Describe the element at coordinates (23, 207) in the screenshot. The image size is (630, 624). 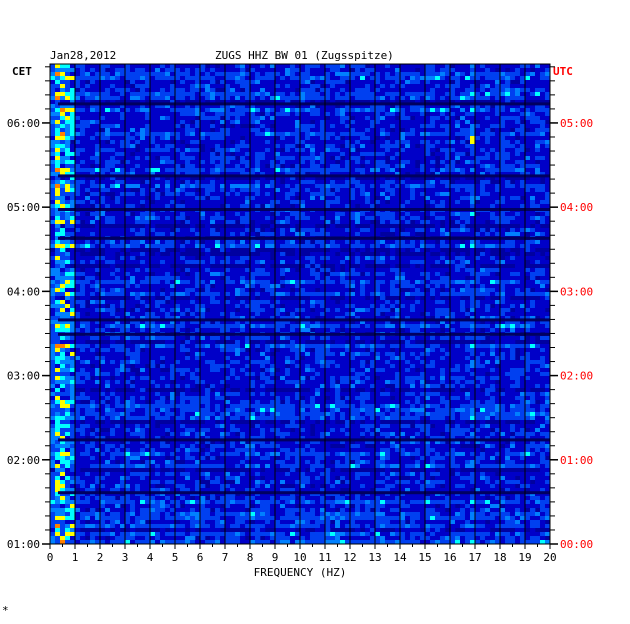
I see `y-tick-label-cet: 05:00` at that location.